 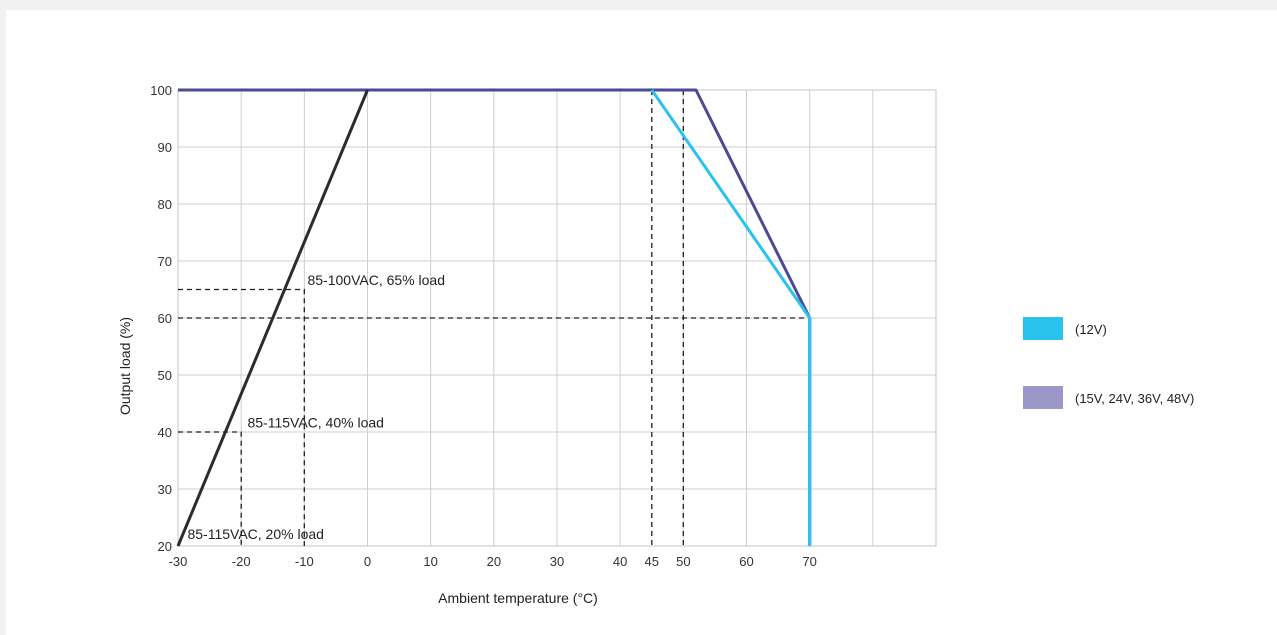 I want to click on x-tick-label: -20, so click(x=241, y=561).